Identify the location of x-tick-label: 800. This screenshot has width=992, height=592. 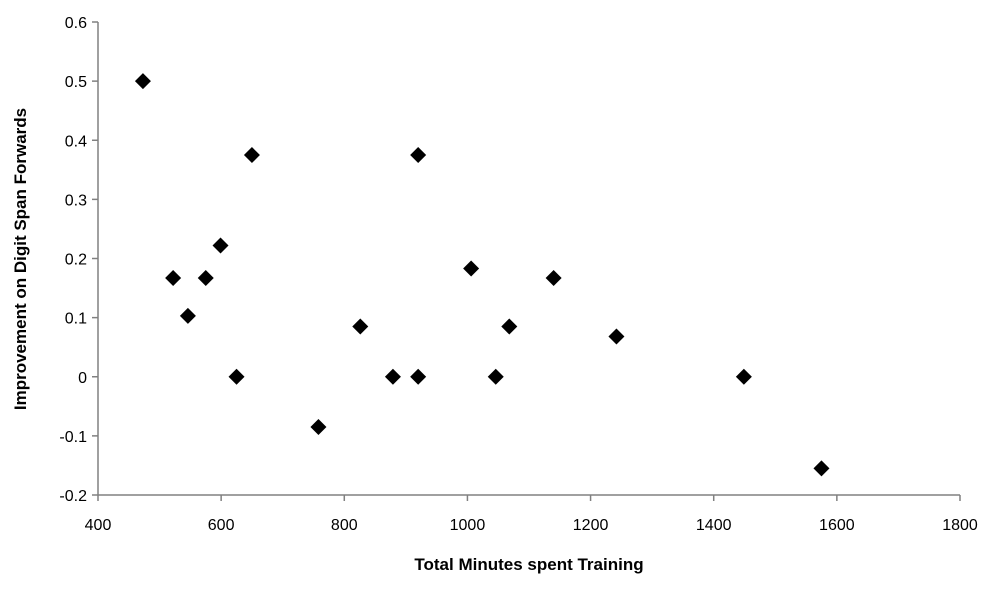
(344, 525).